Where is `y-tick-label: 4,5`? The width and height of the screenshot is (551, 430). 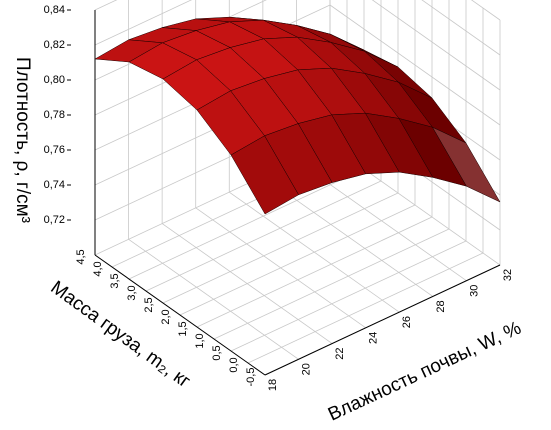
y-tick-label: 4,5 is located at coordinates (81, 256).